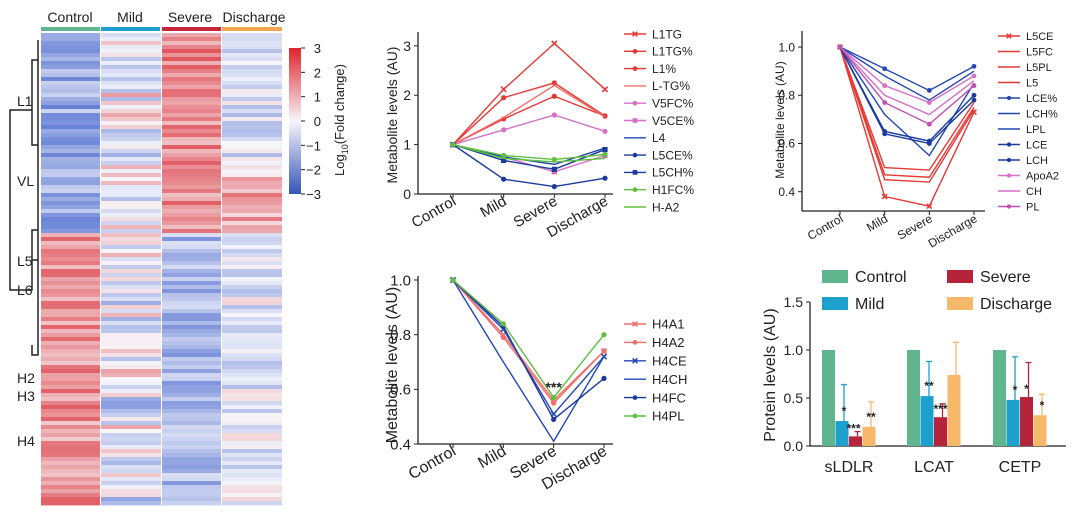  Describe the element at coordinates (907, 81) in the screenshot. I see `series-CH` at that location.